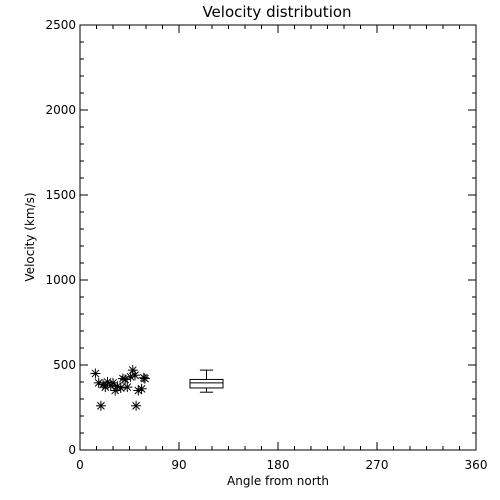  I want to click on y-tick-label: 1000, so click(60, 280).